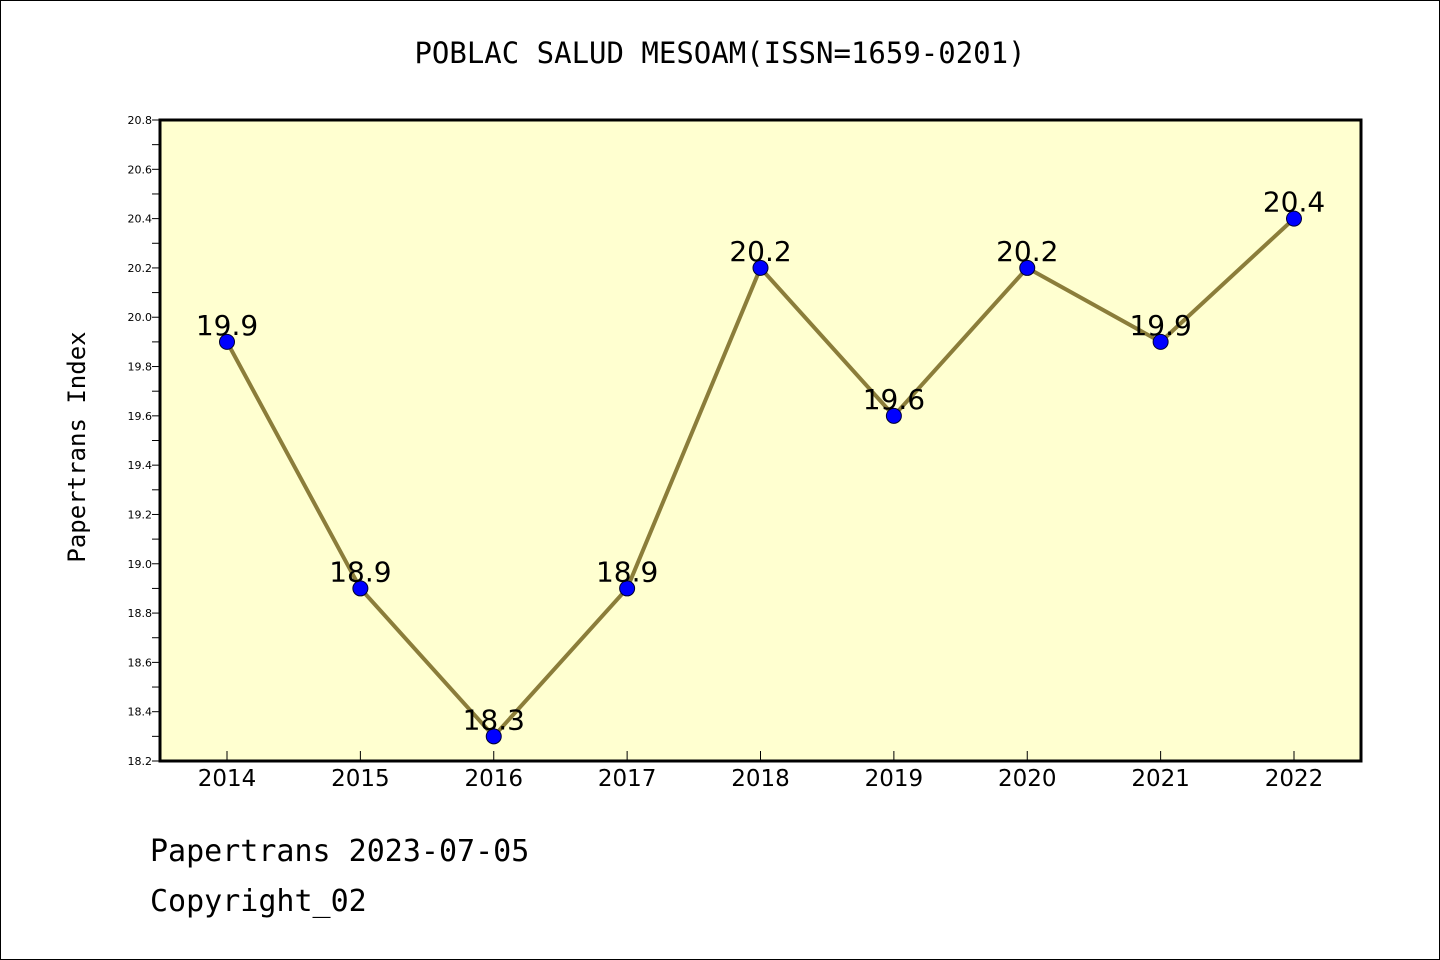  What do you see at coordinates (140, 416) in the screenshot?
I see `y-tick-label: 19.6` at bounding box center [140, 416].